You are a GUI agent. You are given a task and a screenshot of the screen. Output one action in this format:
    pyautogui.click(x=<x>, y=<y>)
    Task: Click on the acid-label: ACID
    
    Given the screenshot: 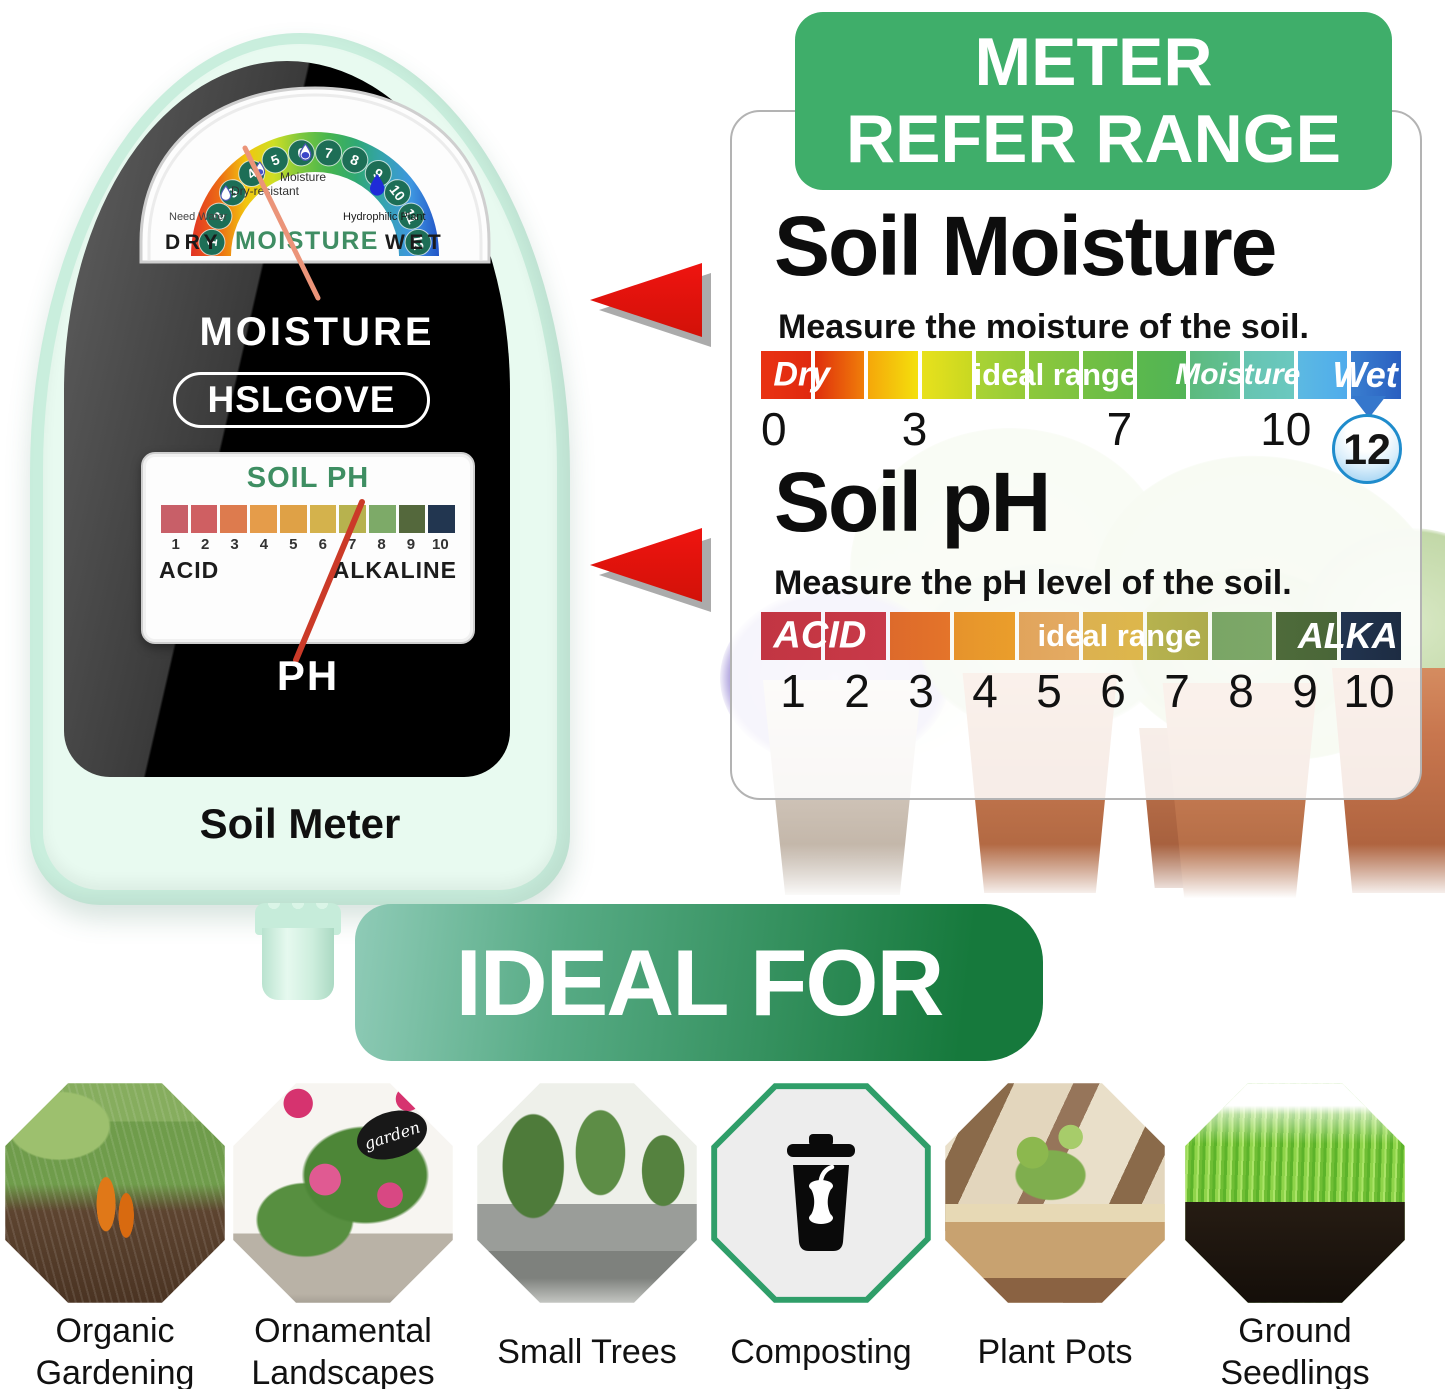 What is the action you would take?
    pyautogui.click(x=189, y=570)
    